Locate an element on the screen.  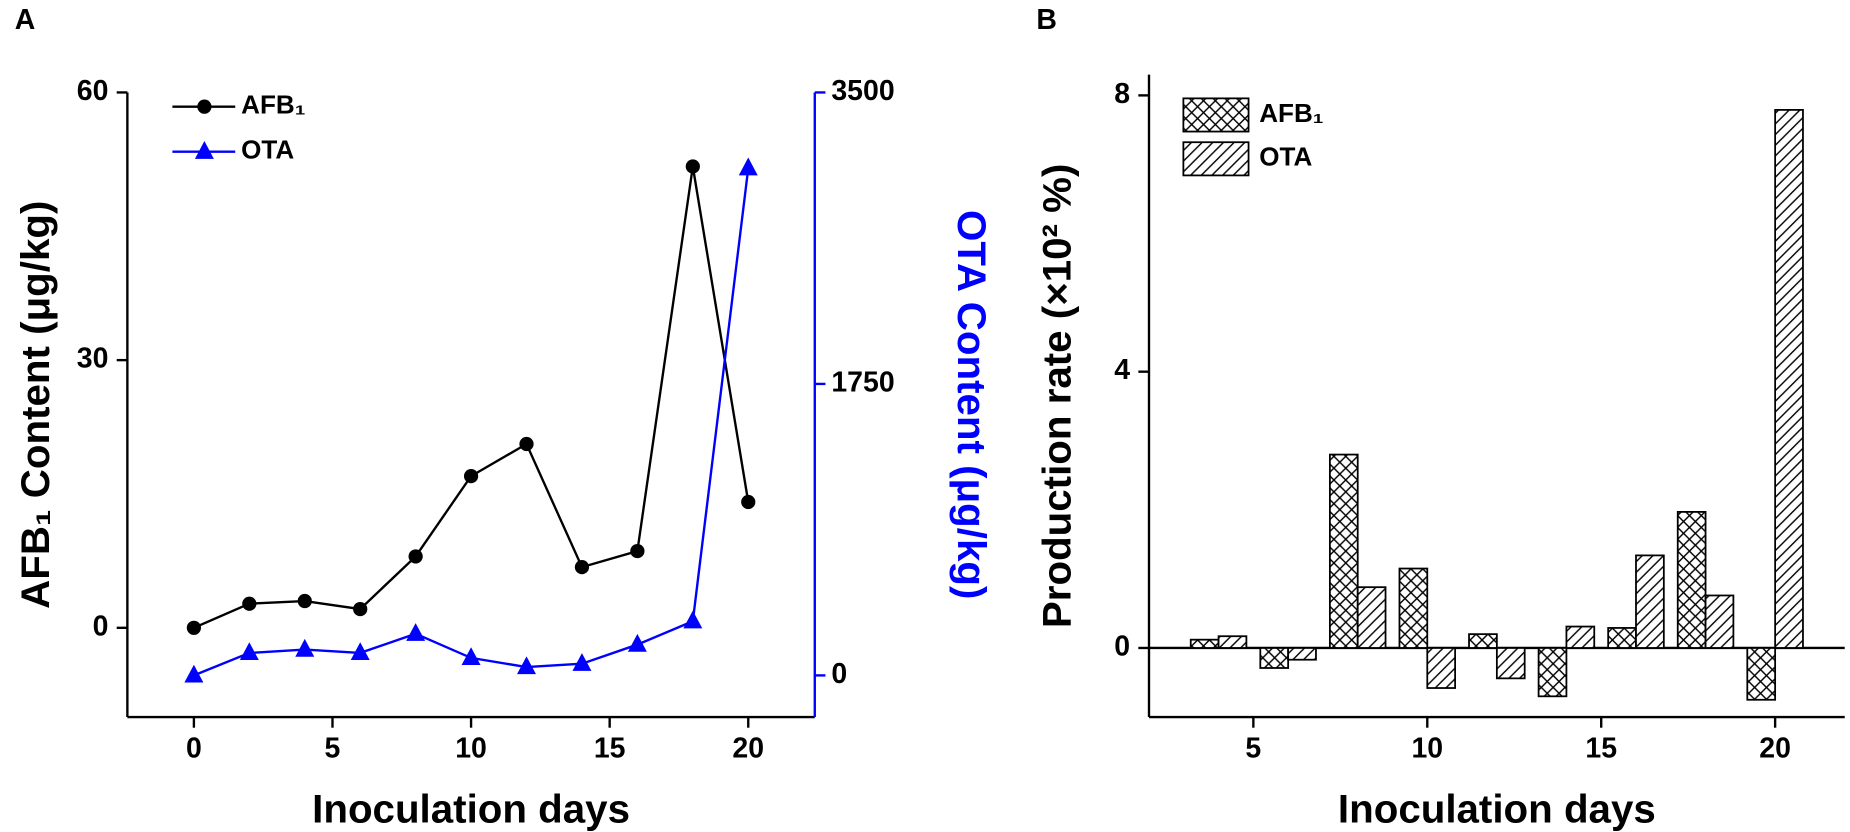
y-axis-label: Production rate (×10² %) is located at coordinates (1057, 396).